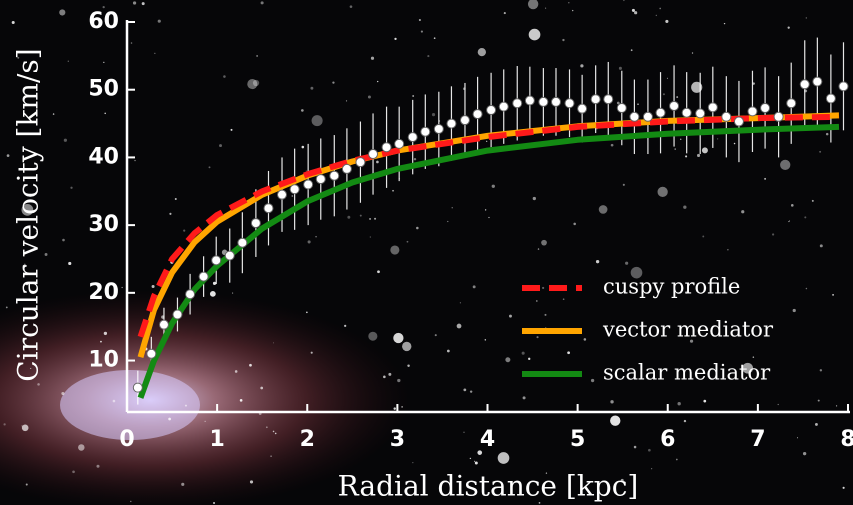  I want to click on y-tick-label: 50, so click(103, 89).